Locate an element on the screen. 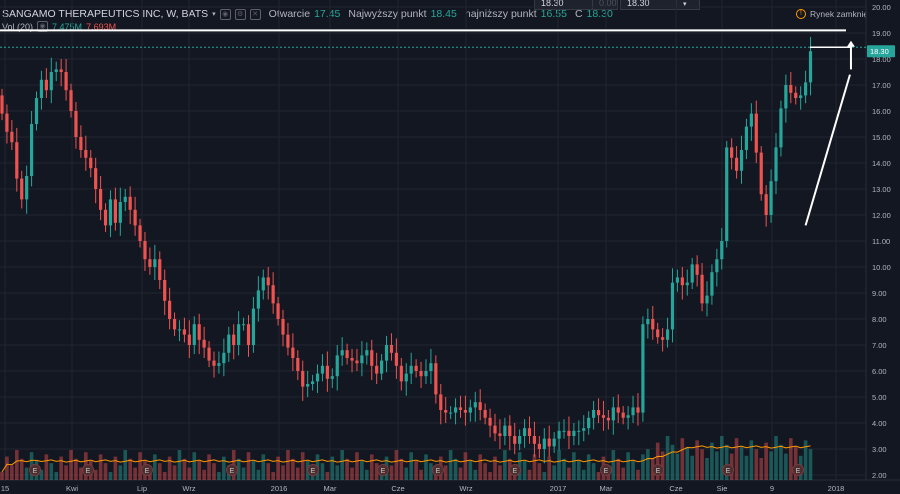  price-axis is located at coordinates (883, 247).